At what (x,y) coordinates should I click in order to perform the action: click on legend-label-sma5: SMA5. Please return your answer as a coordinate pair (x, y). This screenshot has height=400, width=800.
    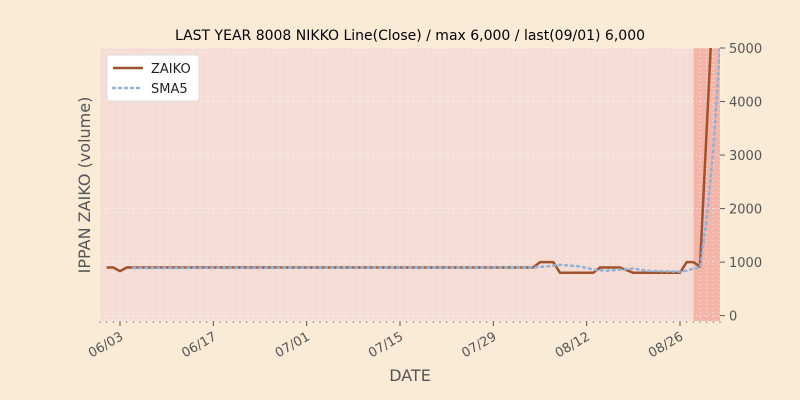
    Looking at the image, I should click on (169, 89).